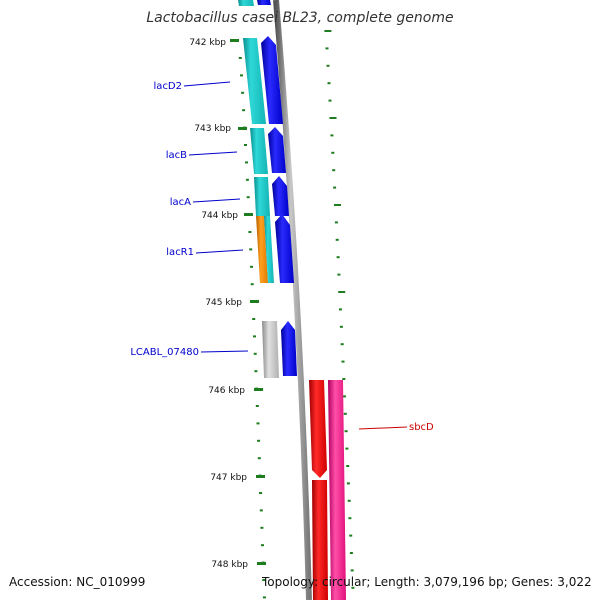 The height and width of the screenshot is (600, 600). I want to click on genome-backbone, so click(292, 300).